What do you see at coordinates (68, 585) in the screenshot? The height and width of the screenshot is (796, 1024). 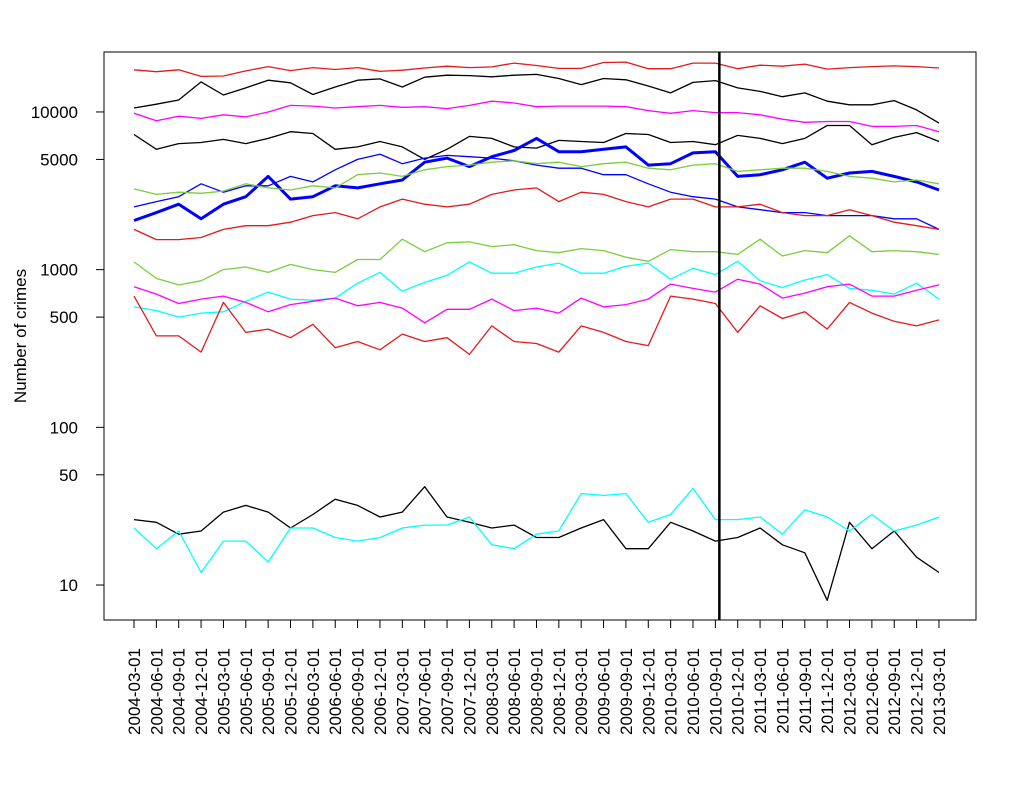 I see `y-tick-label: 10` at bounding box center [68, 585].